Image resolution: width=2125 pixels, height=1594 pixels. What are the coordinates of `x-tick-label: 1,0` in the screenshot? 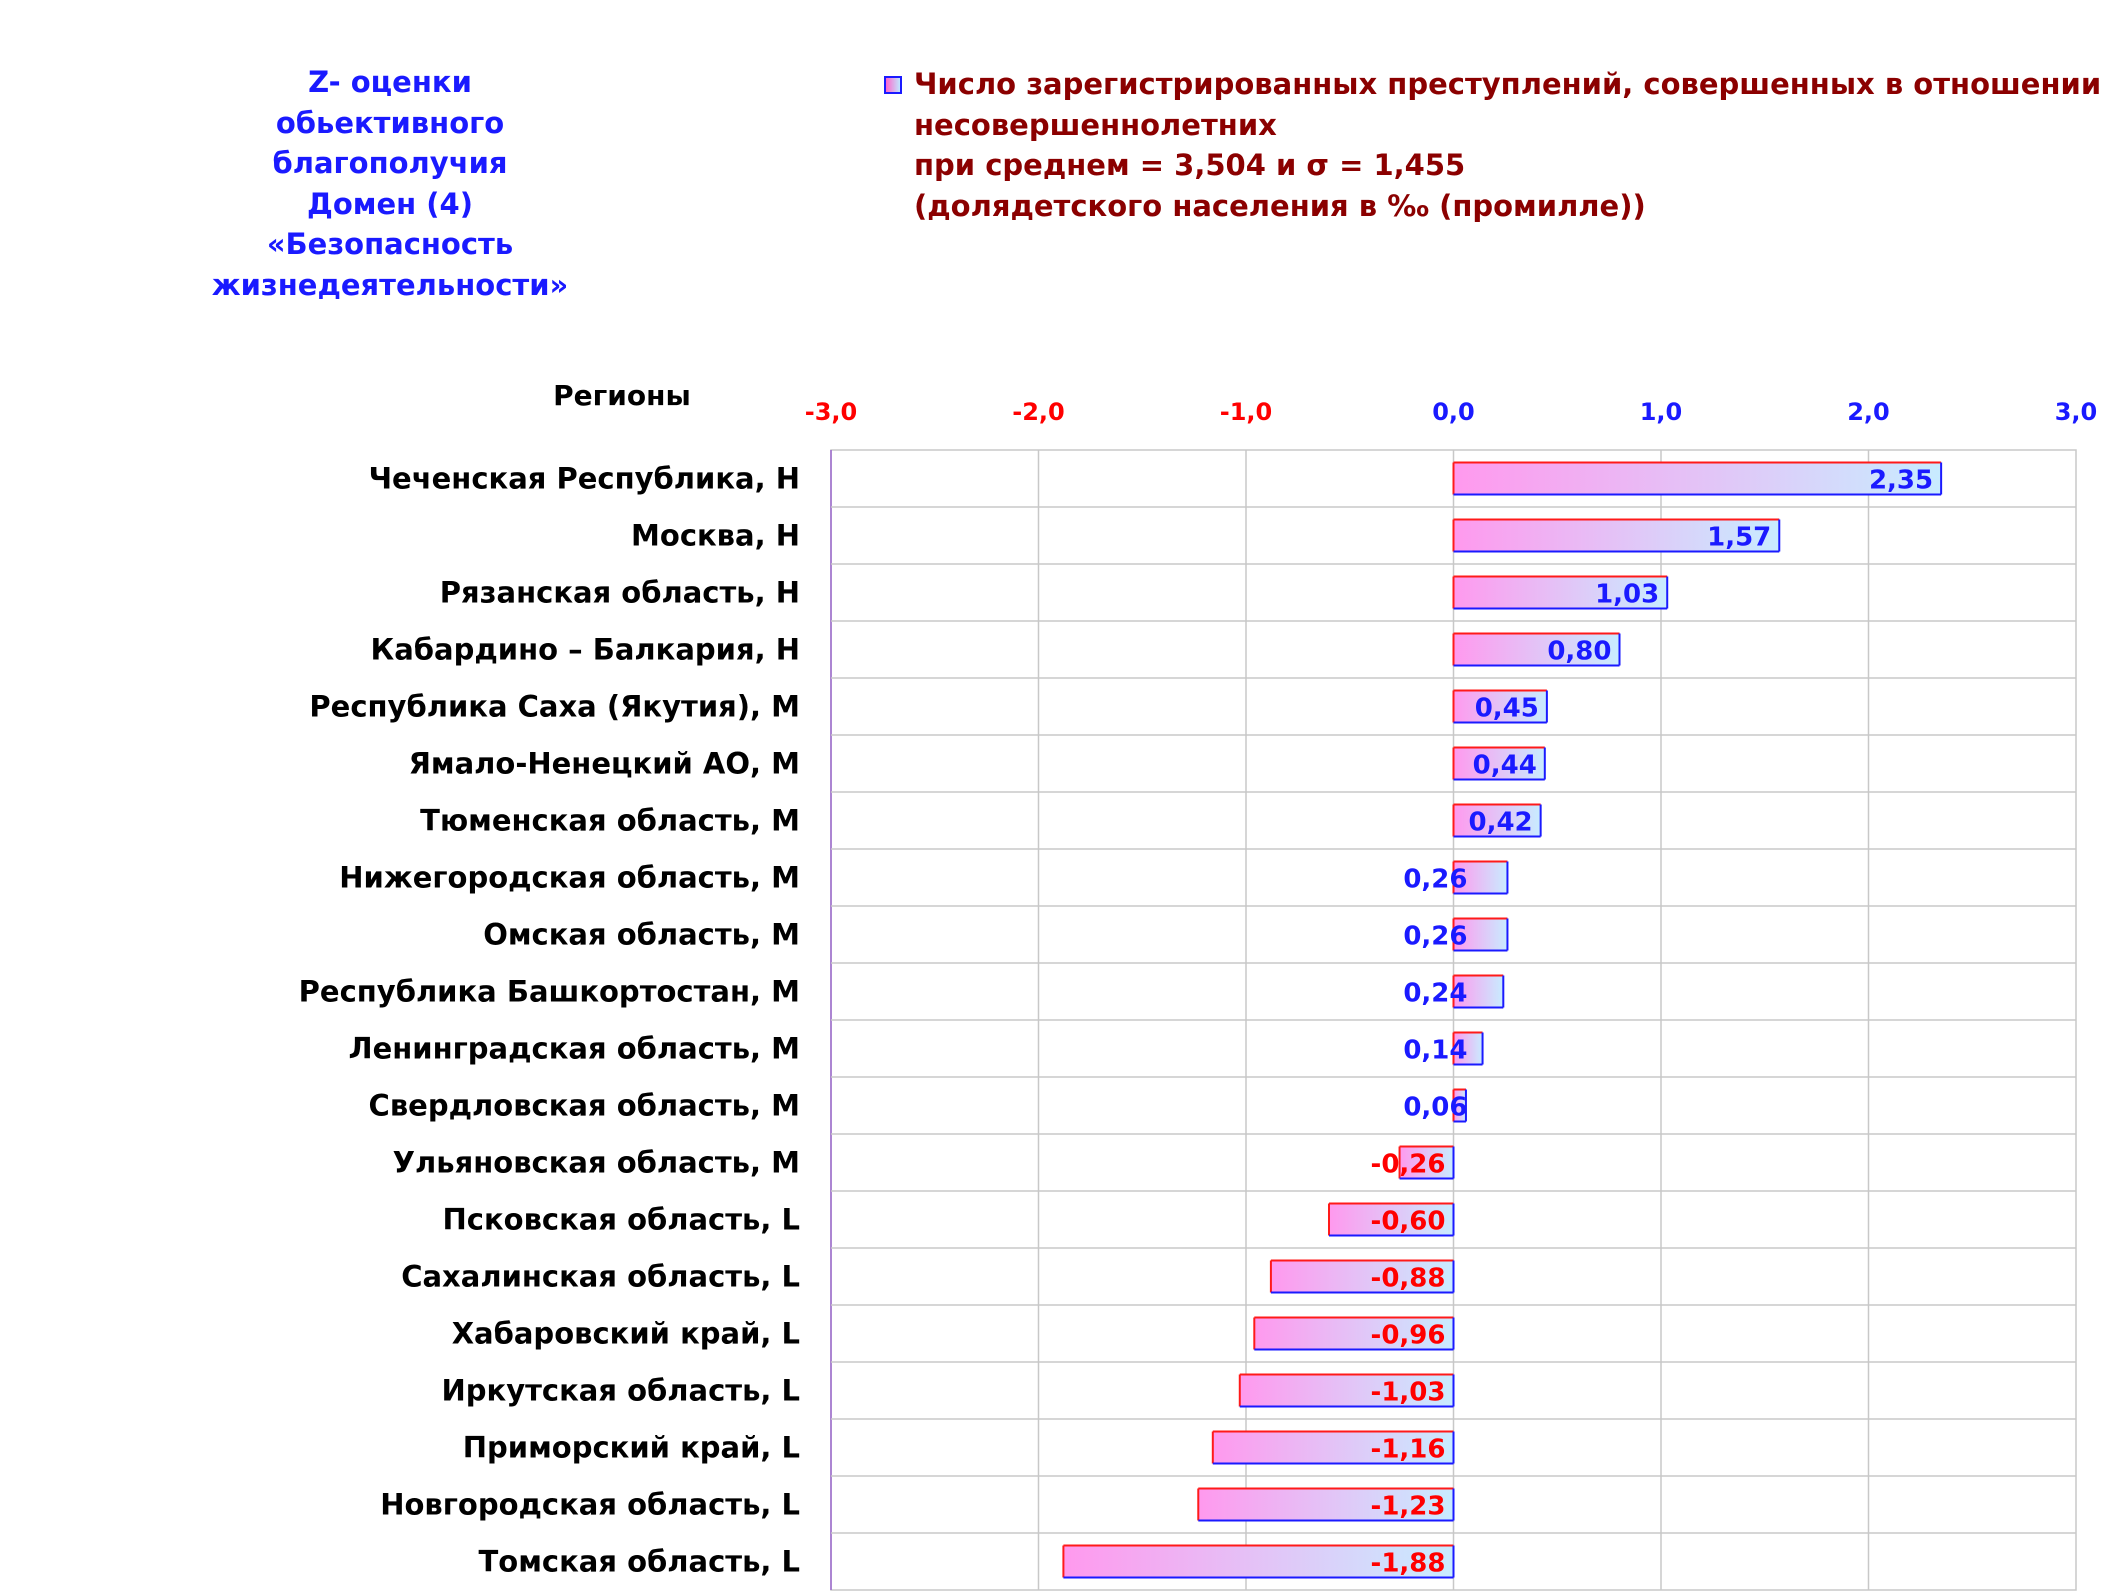 It's located at (1661, 412).